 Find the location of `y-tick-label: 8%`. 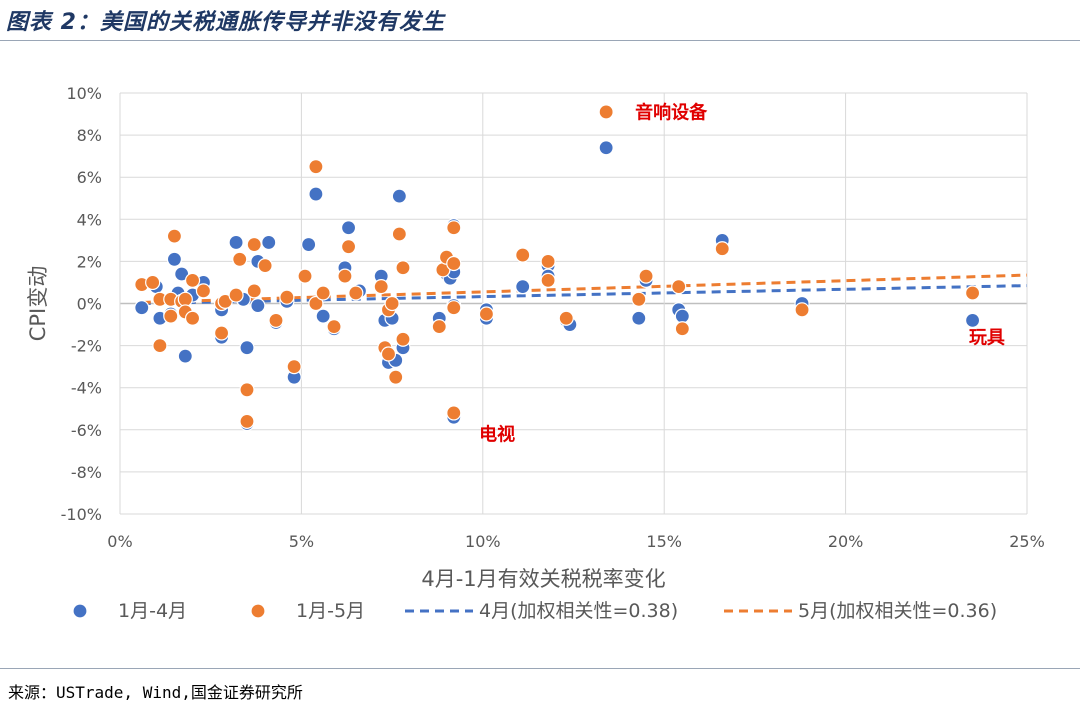

y-tick-label: 8% is located at coordinates (89, 135).